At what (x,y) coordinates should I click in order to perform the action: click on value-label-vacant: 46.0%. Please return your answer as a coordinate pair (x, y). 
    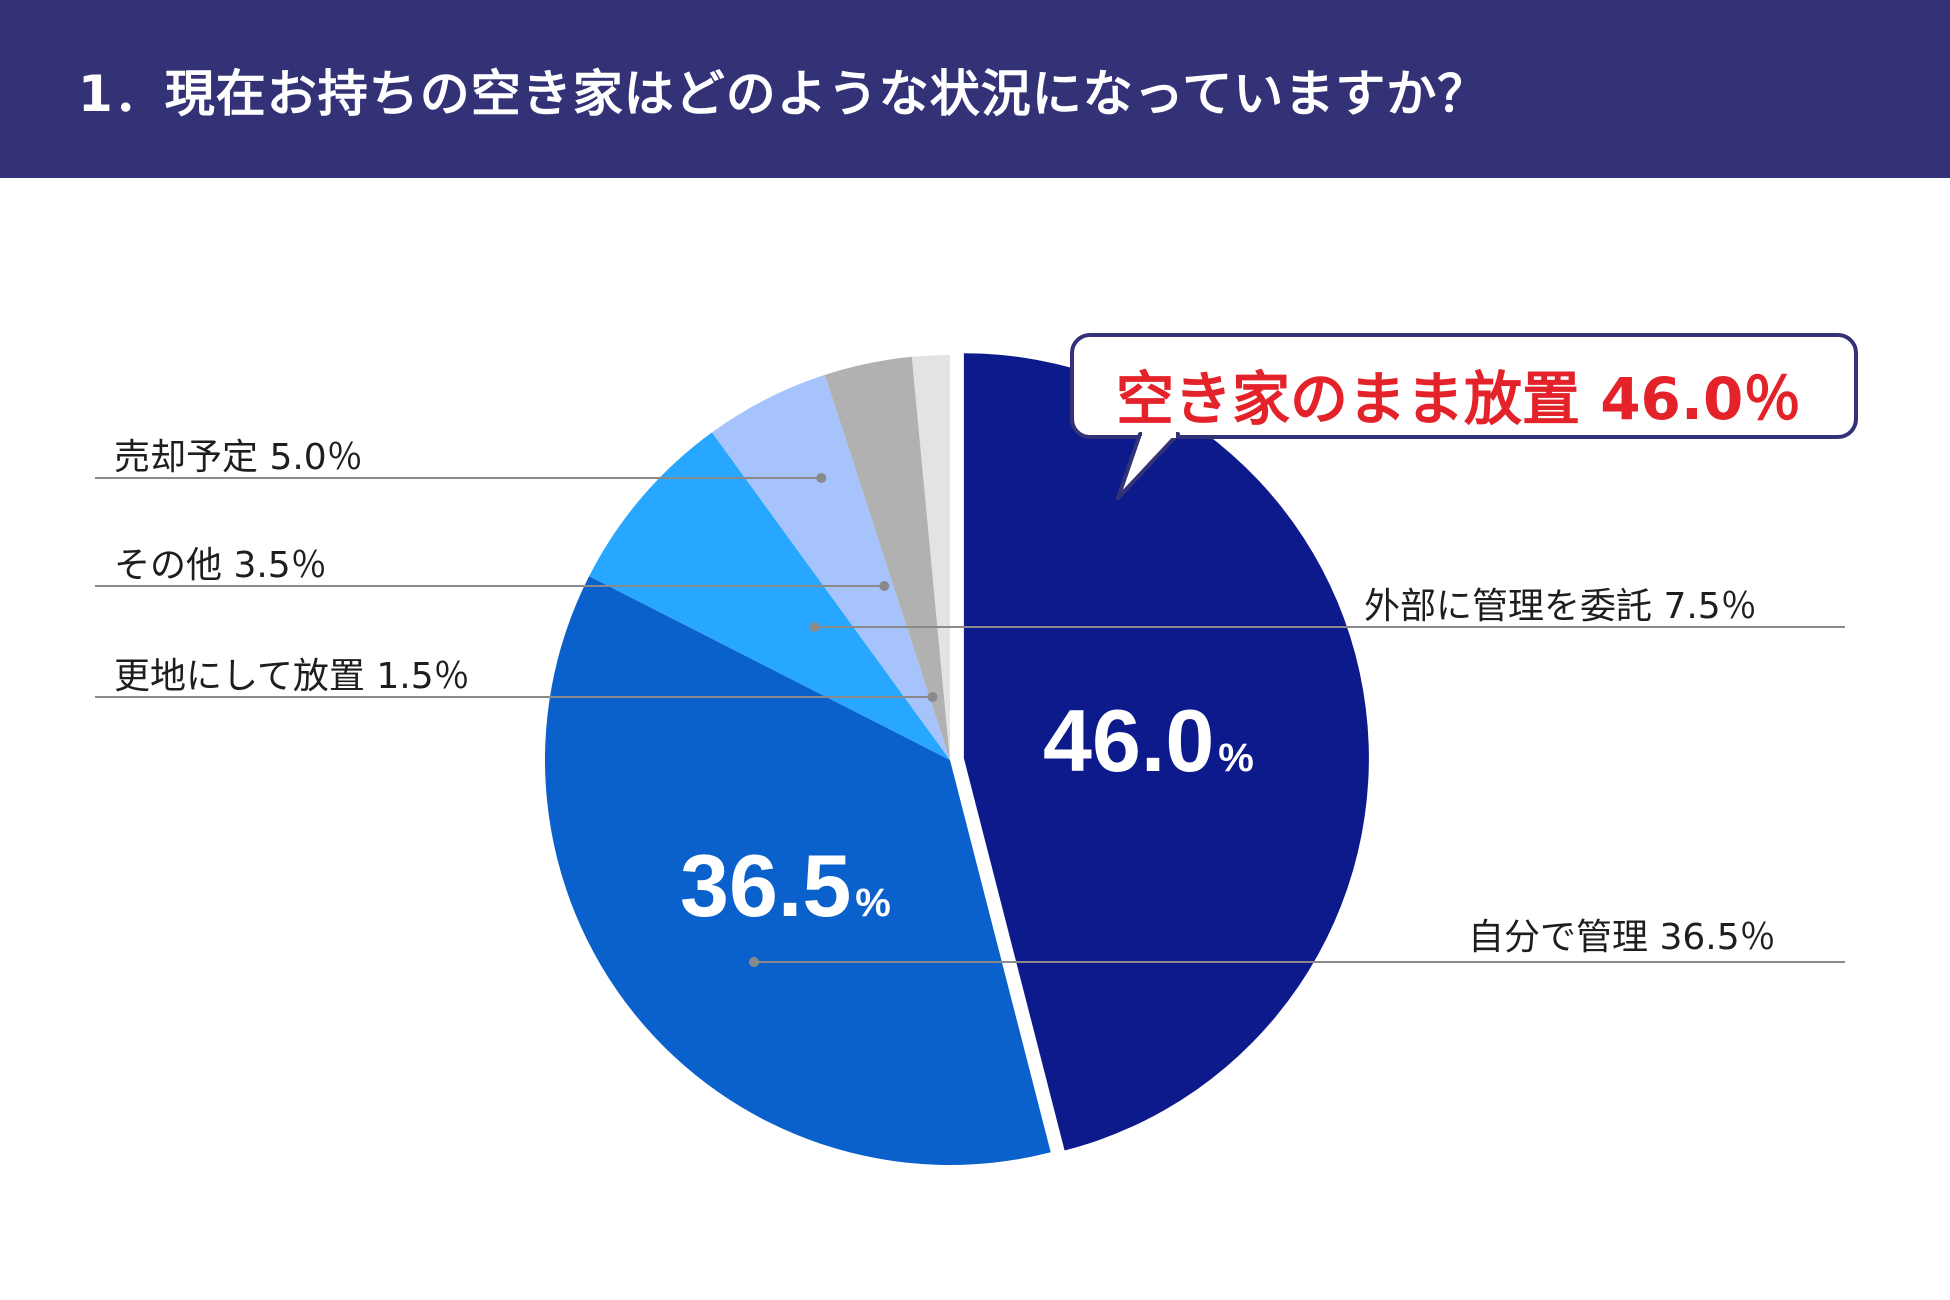
    Looking at the image, I should click on (1148, 741).